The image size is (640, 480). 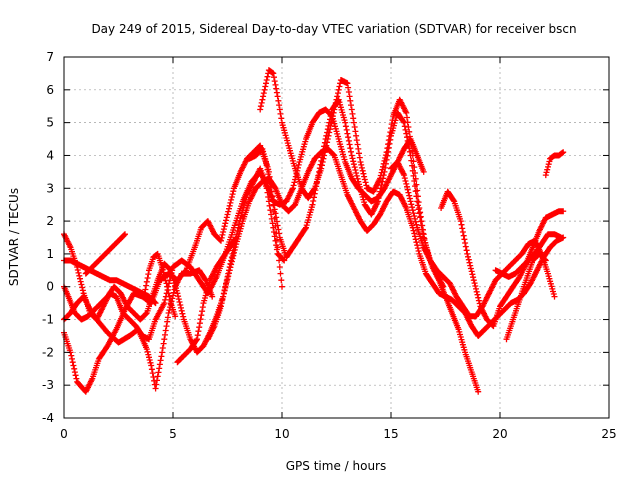 What do you see at coordinates (50, 155) in the screenshot?
I see `y-tick-label: 4` at bounding box center [50, 155].